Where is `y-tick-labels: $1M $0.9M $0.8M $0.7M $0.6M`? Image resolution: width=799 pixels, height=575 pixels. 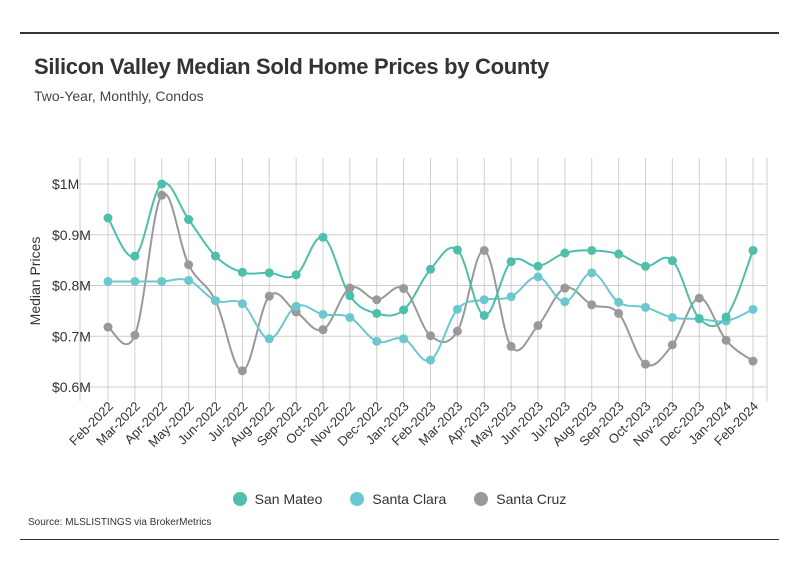 y-tick-labels: $1M $0.9M $0.8M $0.7M $0.6M is located at coordinates (71, 285).